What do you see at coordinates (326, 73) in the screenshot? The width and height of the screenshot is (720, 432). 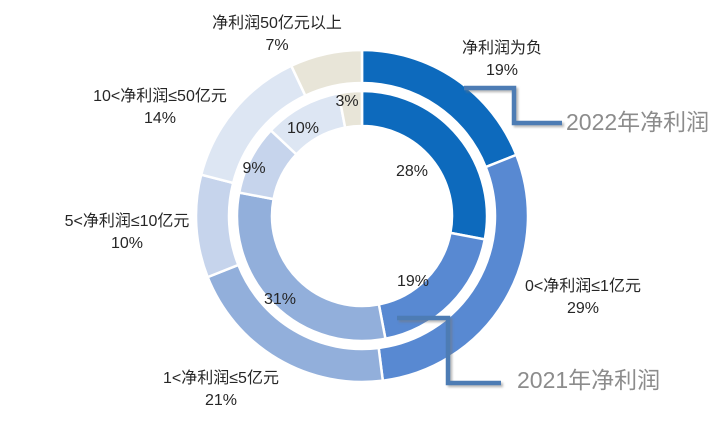 I see `ring-2022年净利润-segment-5` at bounding box center [326, 73].